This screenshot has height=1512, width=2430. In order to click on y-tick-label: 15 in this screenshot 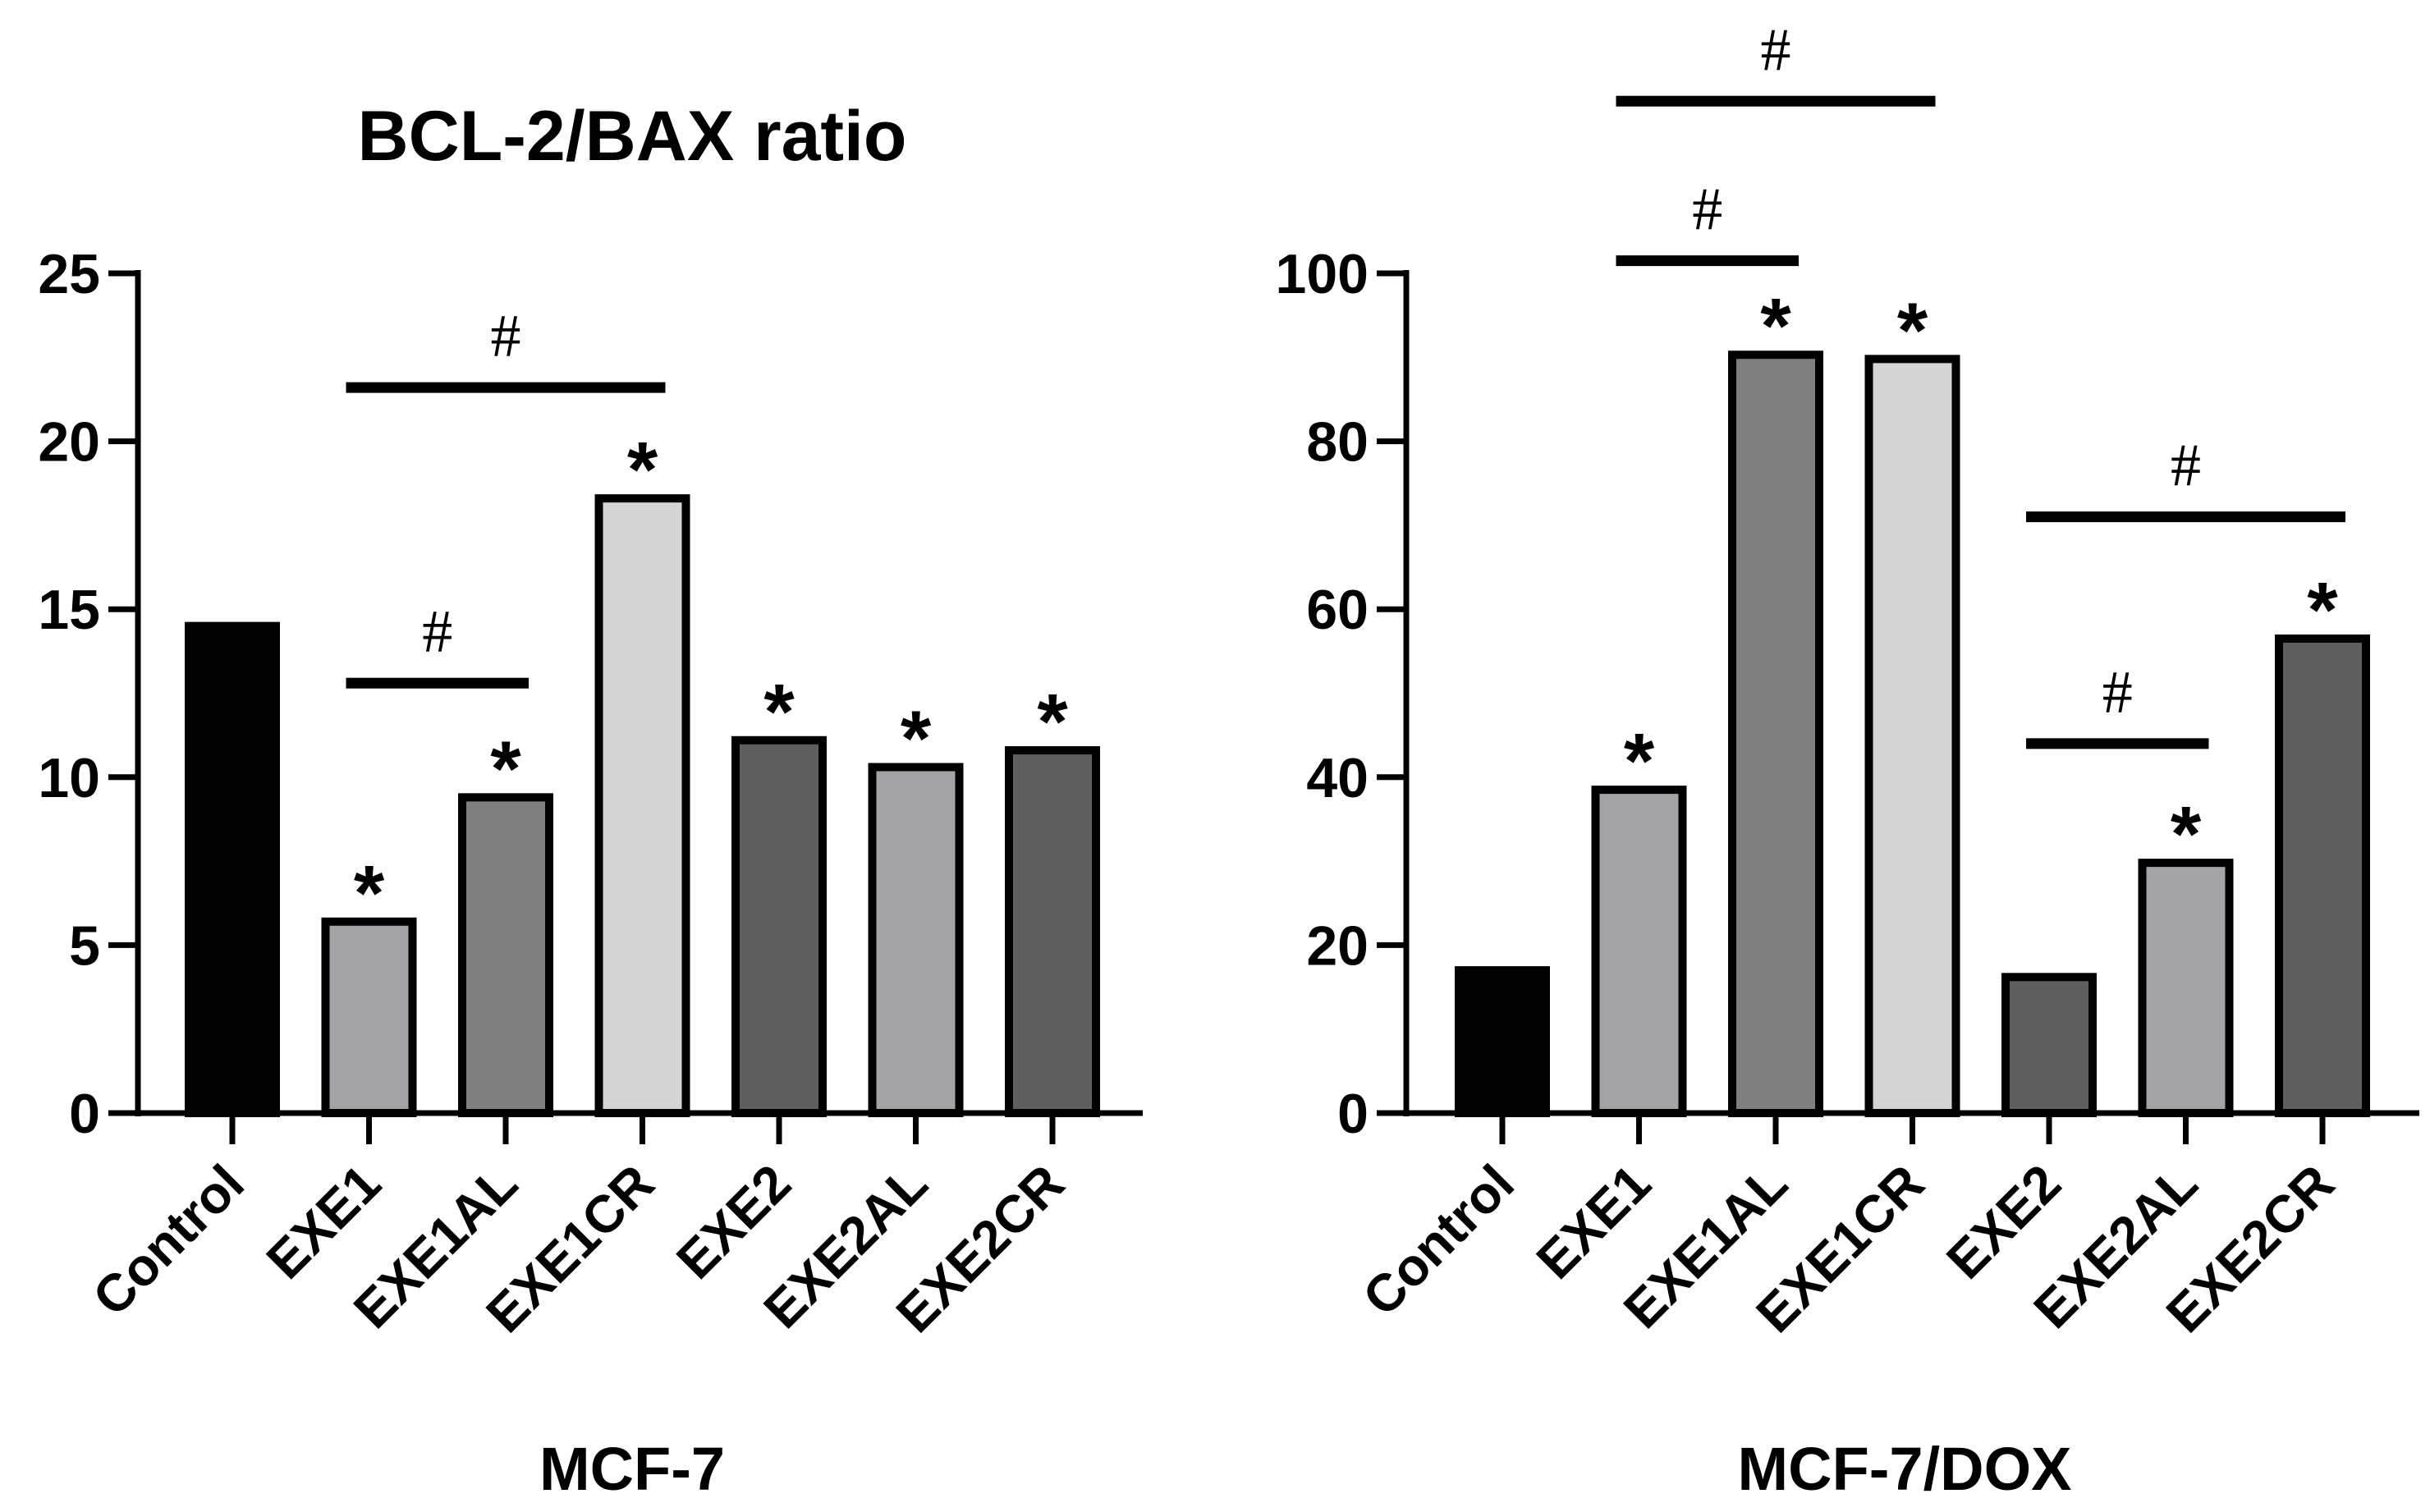, I will do `click(69, 610)`.